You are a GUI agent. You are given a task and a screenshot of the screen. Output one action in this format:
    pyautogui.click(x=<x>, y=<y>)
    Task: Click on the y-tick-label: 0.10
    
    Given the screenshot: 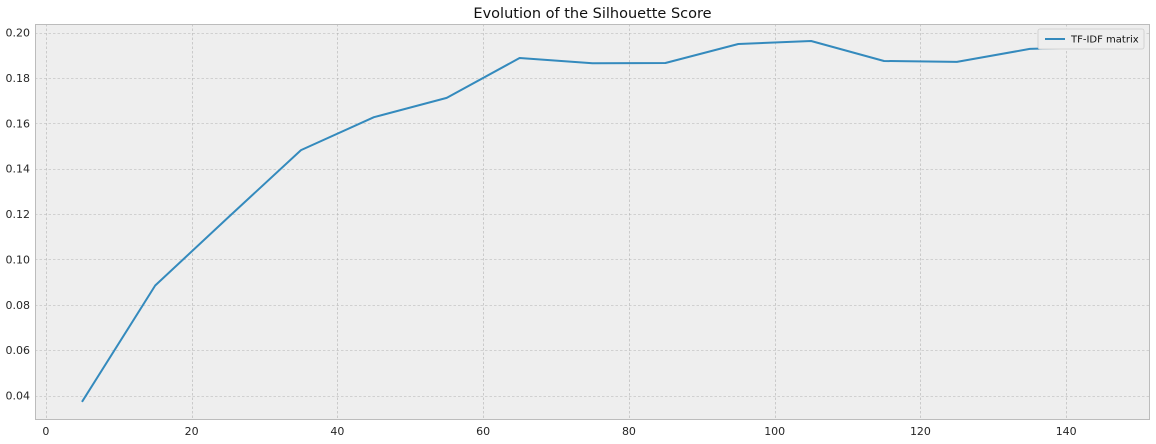 What is the action you would take?
    pyautogui.click(x=18, y=259)
    